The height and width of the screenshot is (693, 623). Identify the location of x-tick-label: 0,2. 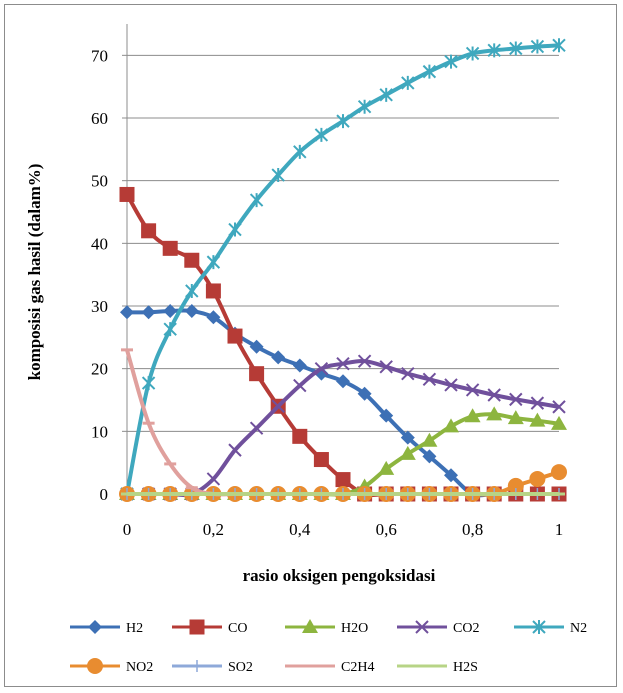
(213, 529).